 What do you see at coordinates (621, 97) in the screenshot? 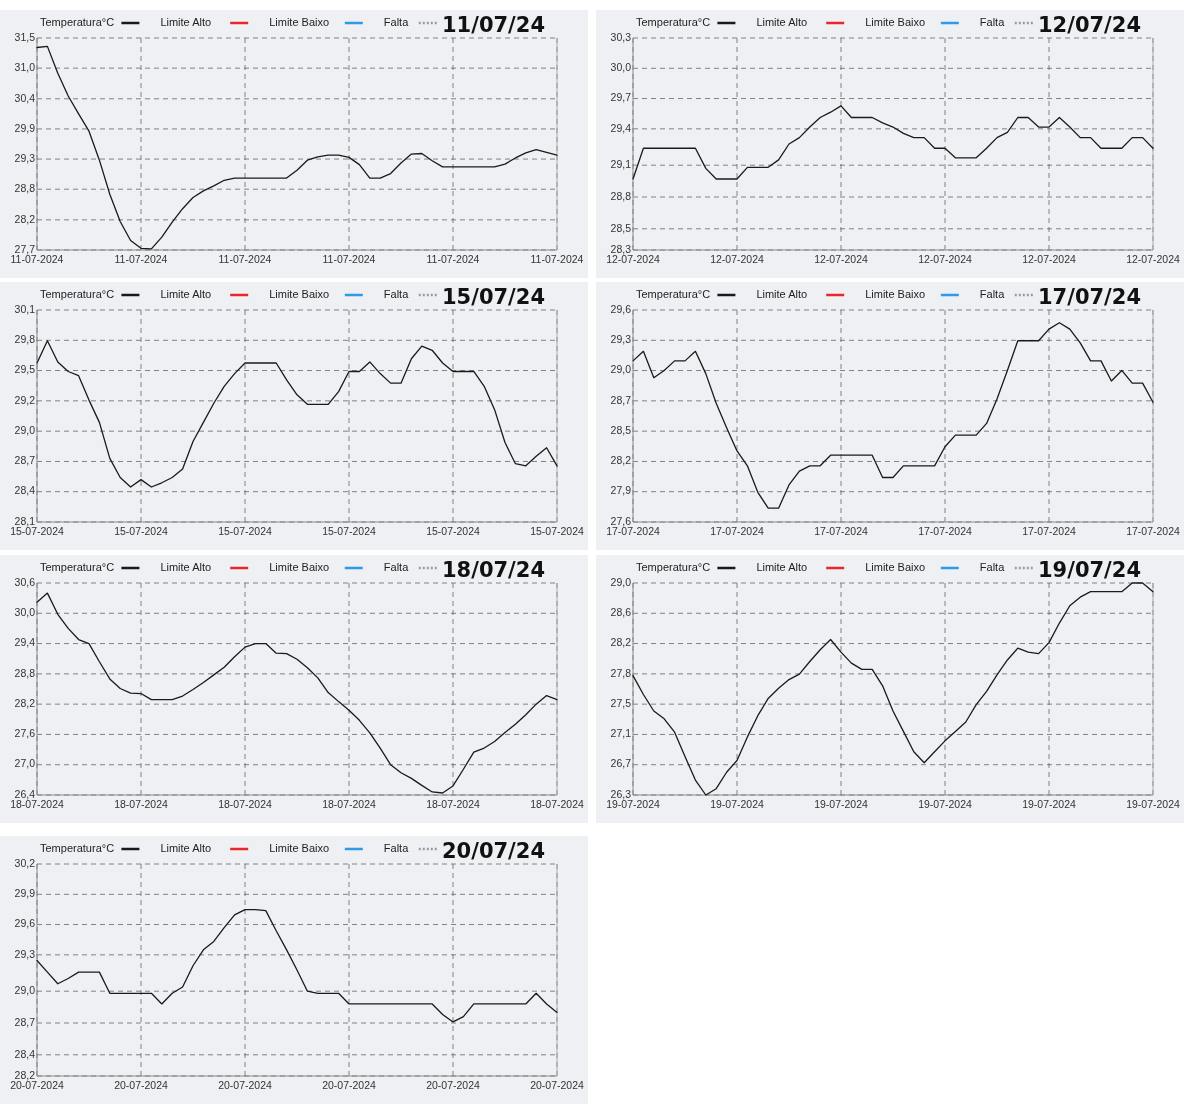
I see `y-tick-label: 29,7` at bounding box center [621, 97].